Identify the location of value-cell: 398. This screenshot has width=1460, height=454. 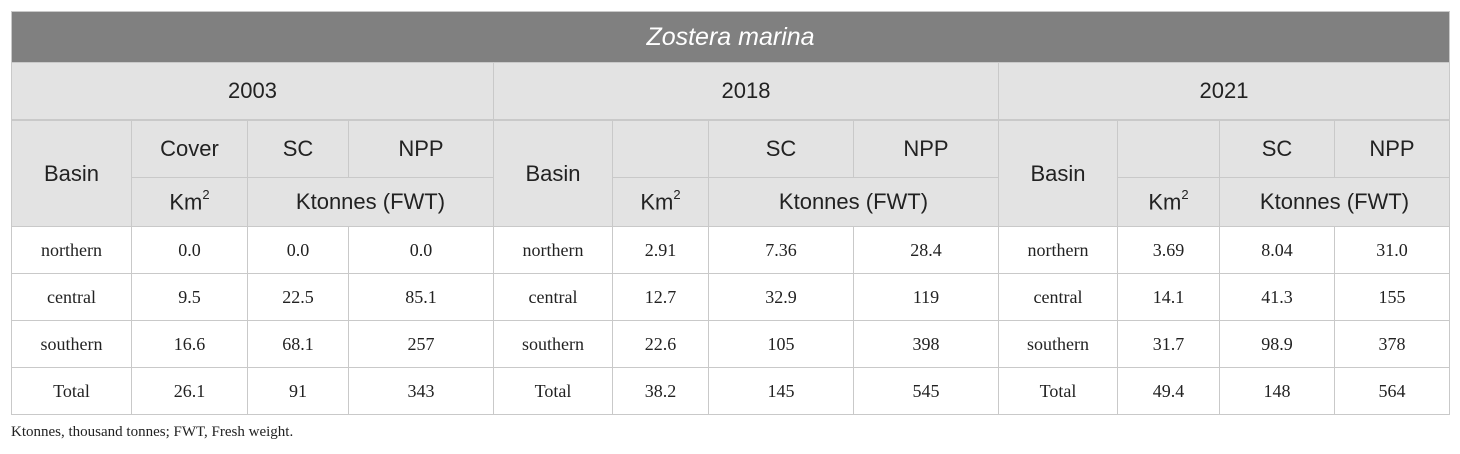
(926, 344).